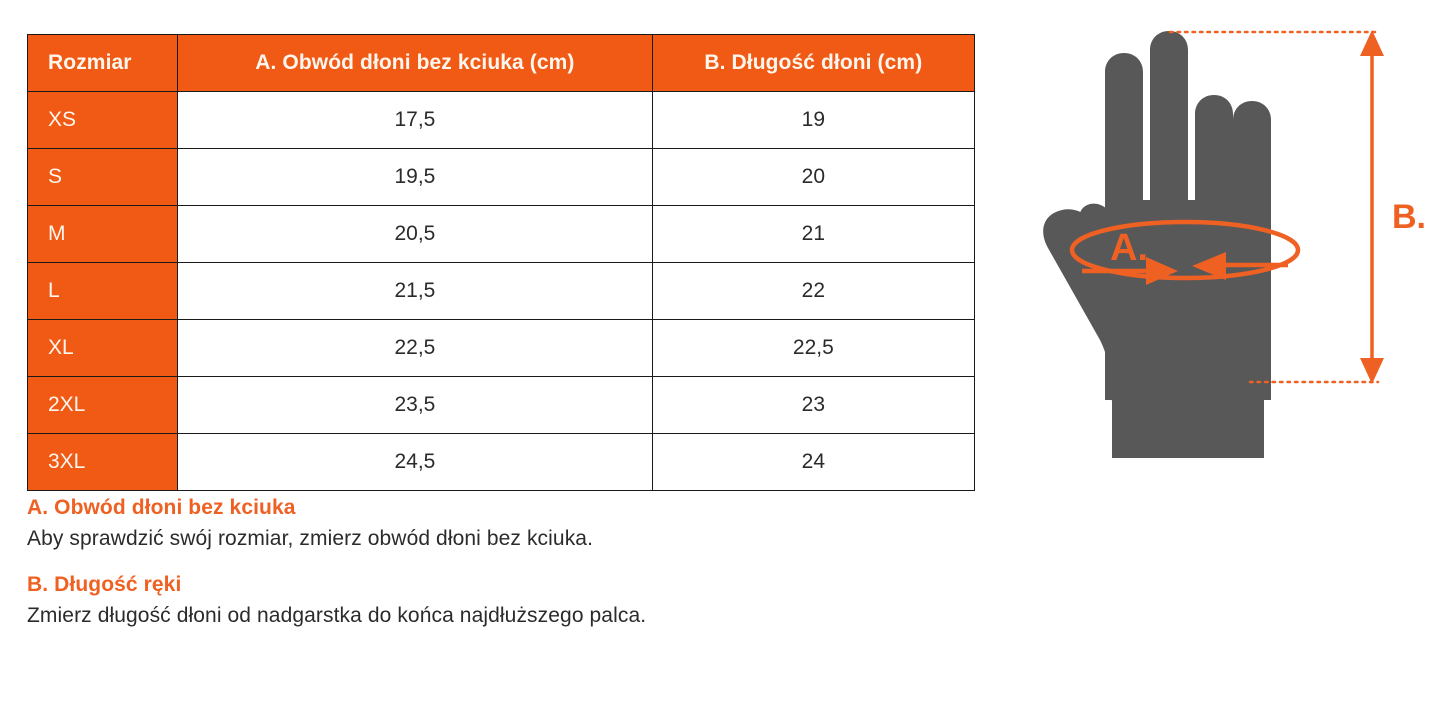 This screenshot has width=1440, height=723. I want to click on cell-measure-a: 24,5, so click(415, 462).